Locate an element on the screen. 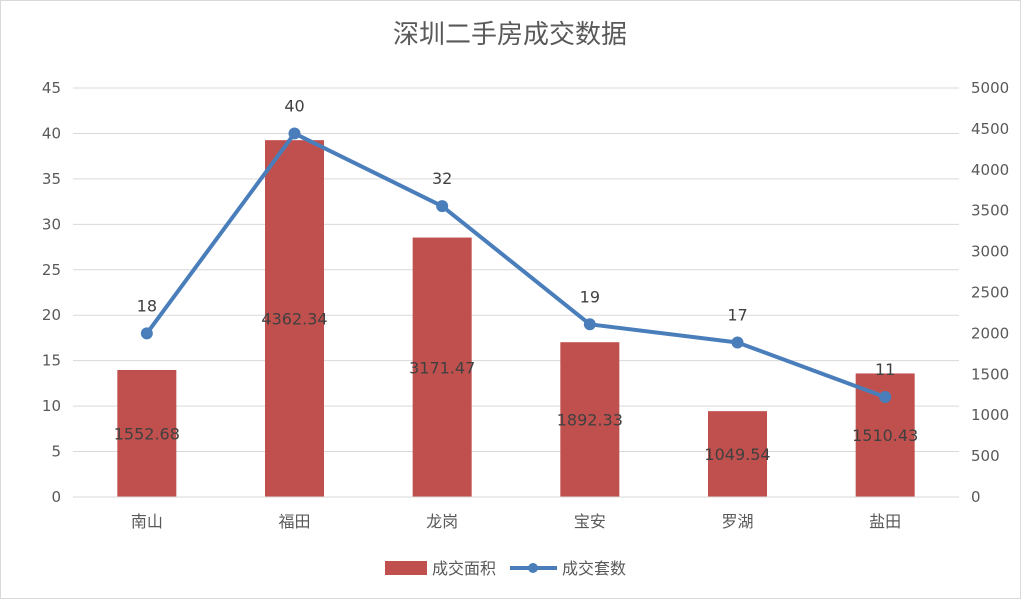 This screenshot has height=599, width=1021. x-axis: 南山 福田 龙岗 宝安 罗湖 盐田 is located at coordinates (516, 513).